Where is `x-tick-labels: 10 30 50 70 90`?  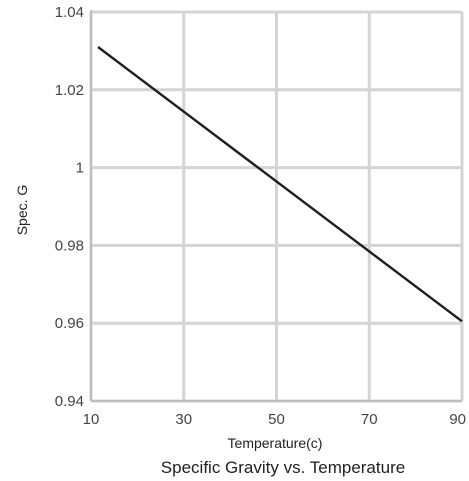 x-tick-labels: 10 30 50 70 90 is located at coordinates (274, 419).